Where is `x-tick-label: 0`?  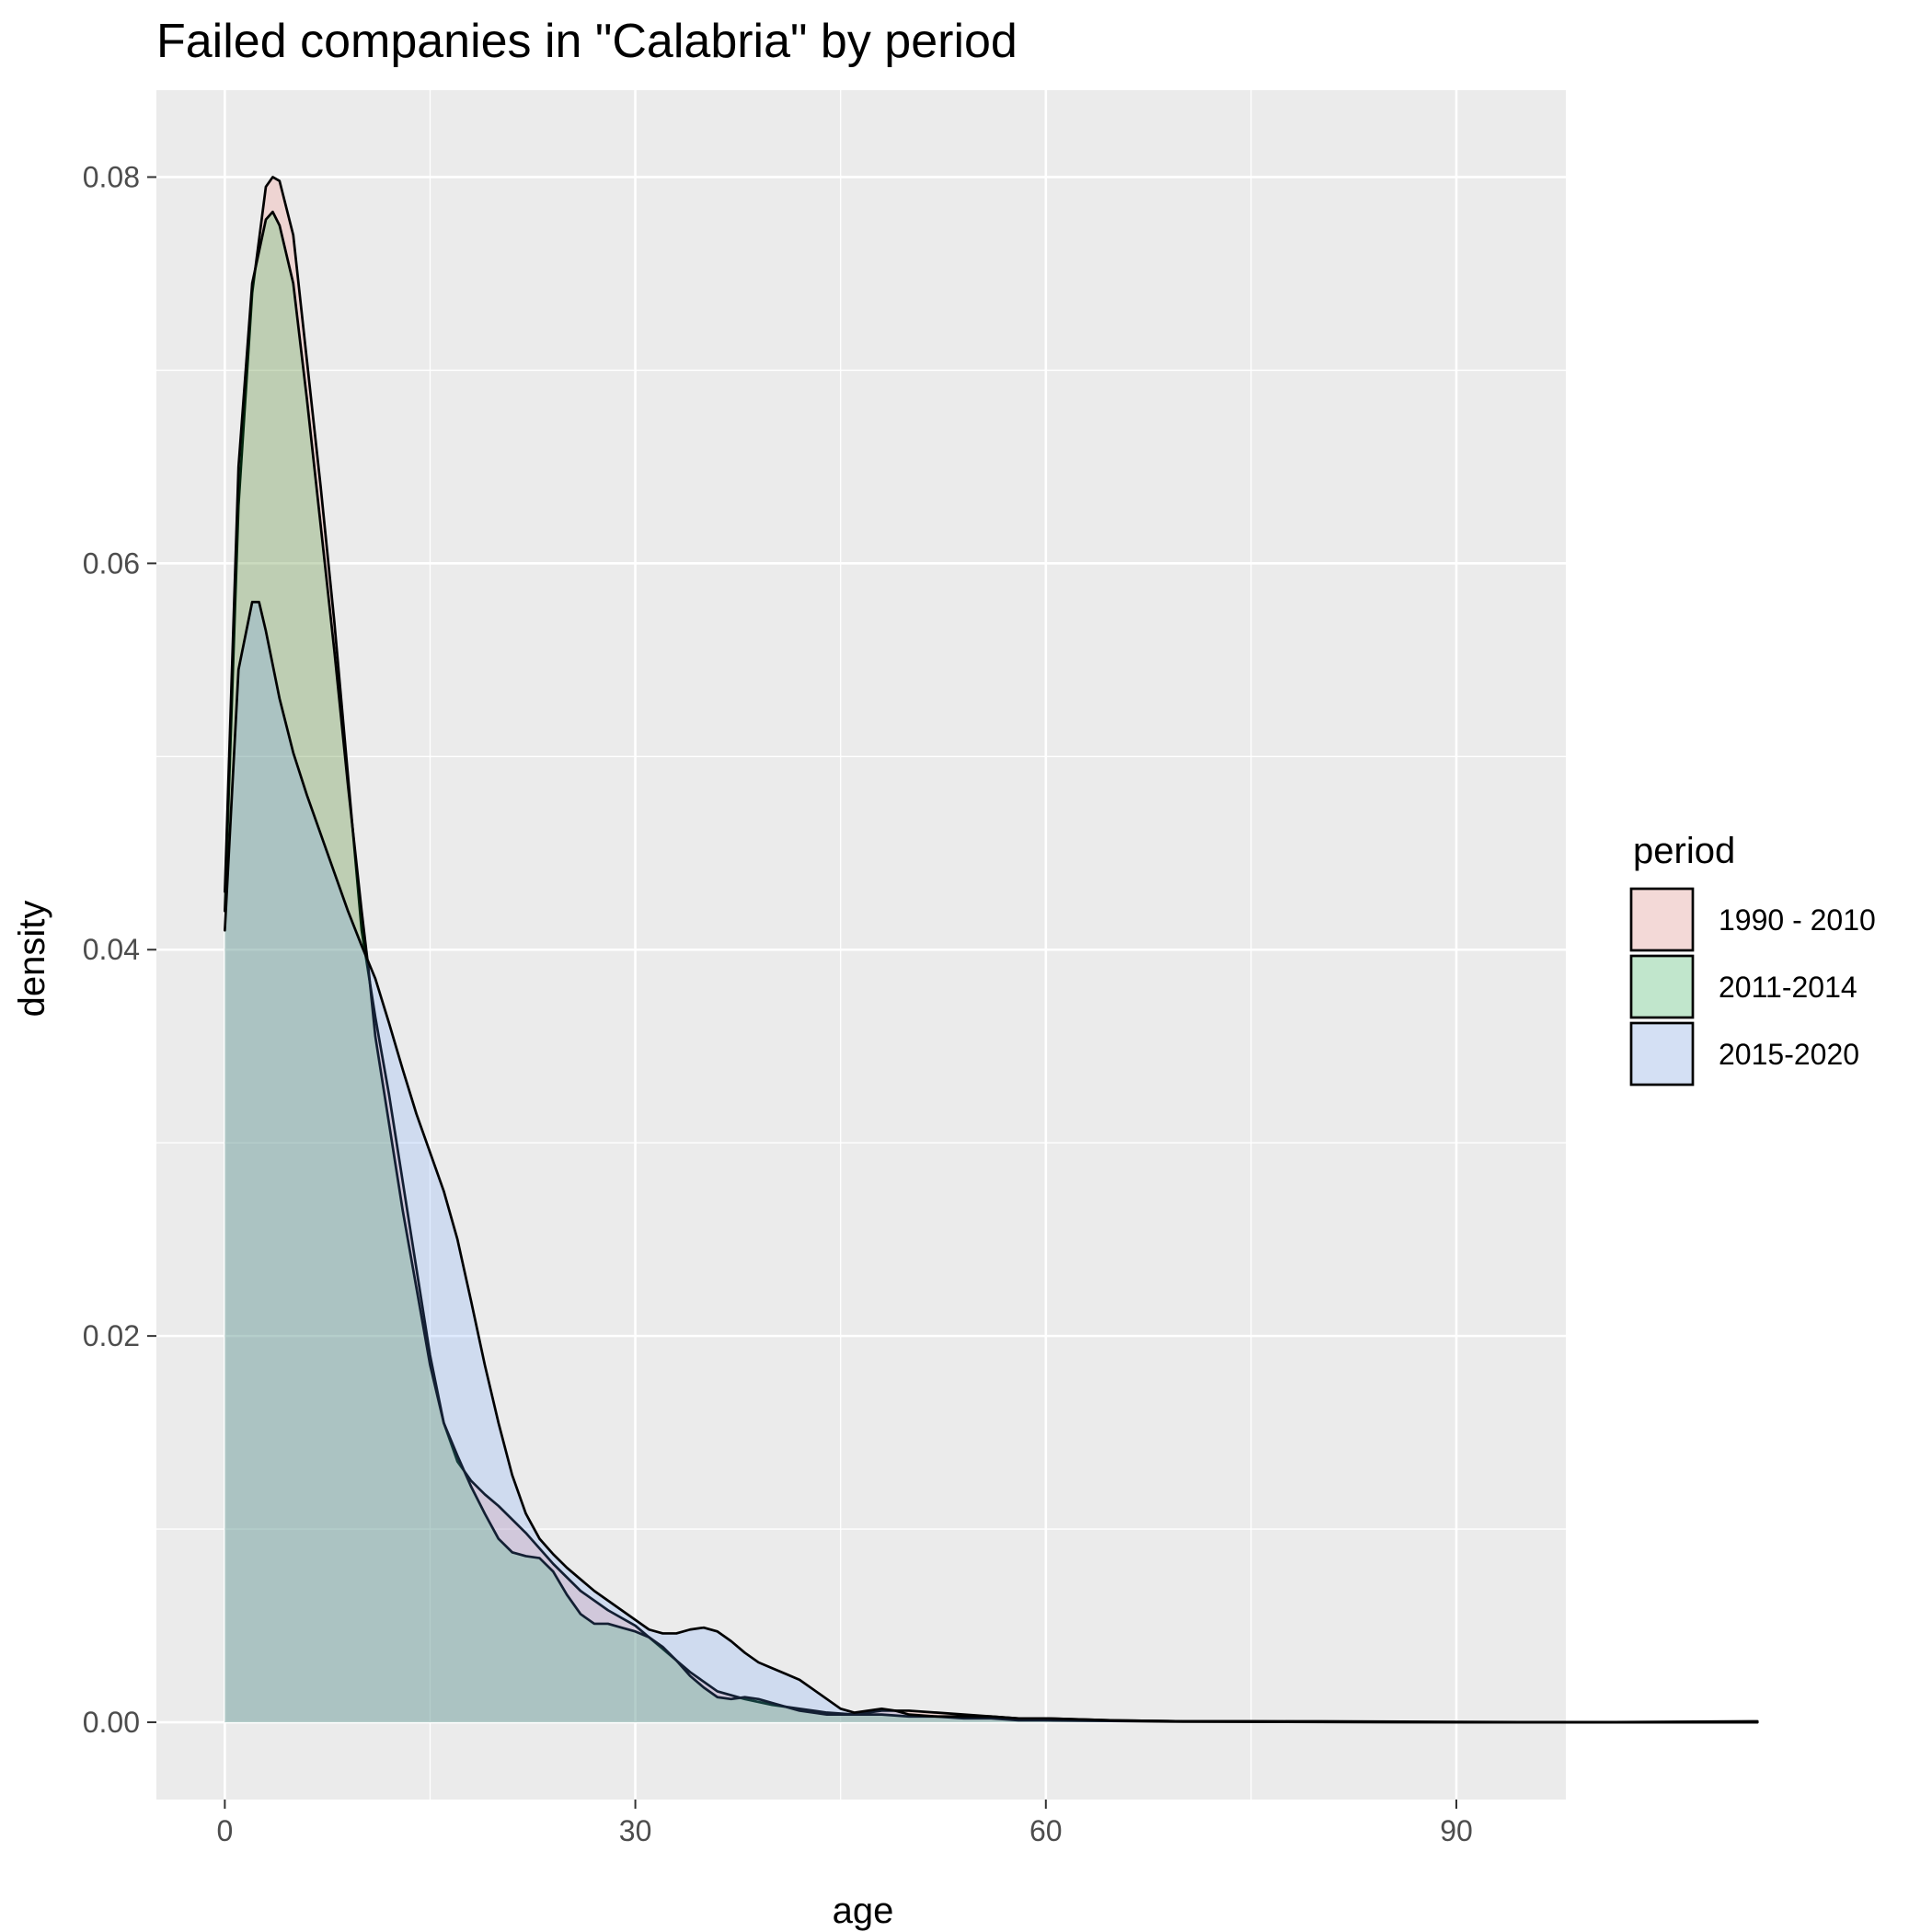 x-tick-label: 0 is located at coordinates (224, 1830).